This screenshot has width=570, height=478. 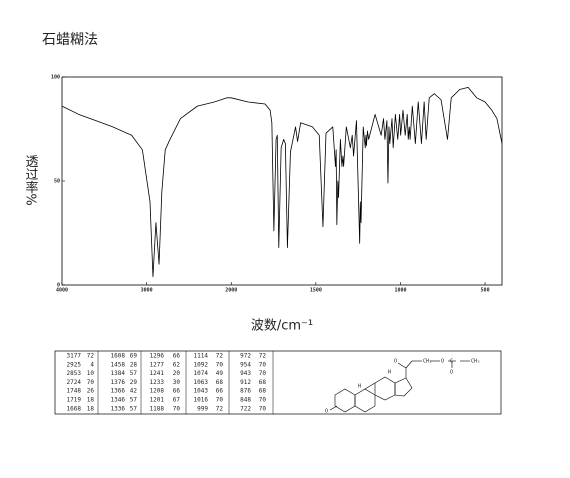 What do you see at coordinates (55, 78) in the screenshot?
I see `y-tick-label: 100` at bounding box center [55, 78].